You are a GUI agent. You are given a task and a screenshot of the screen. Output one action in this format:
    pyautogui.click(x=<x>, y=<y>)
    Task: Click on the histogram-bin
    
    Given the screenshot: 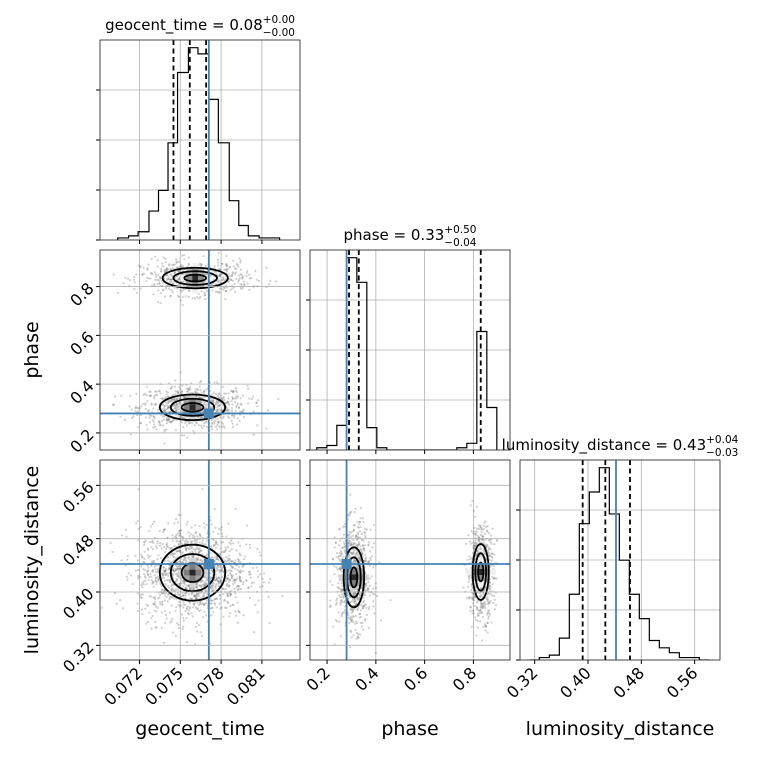 What is the action you would take?
    pyautogui.click(x=674, y=656)
    